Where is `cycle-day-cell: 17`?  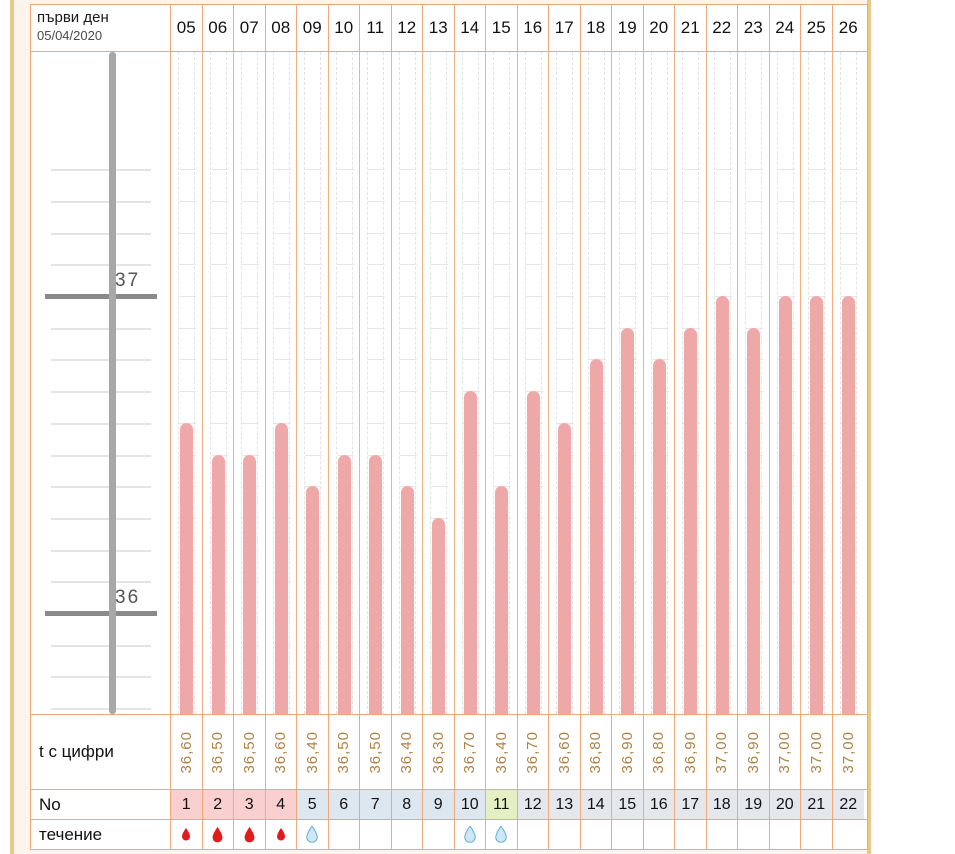
cycle-day-cell: 17 is located at coordinates (691, 804).